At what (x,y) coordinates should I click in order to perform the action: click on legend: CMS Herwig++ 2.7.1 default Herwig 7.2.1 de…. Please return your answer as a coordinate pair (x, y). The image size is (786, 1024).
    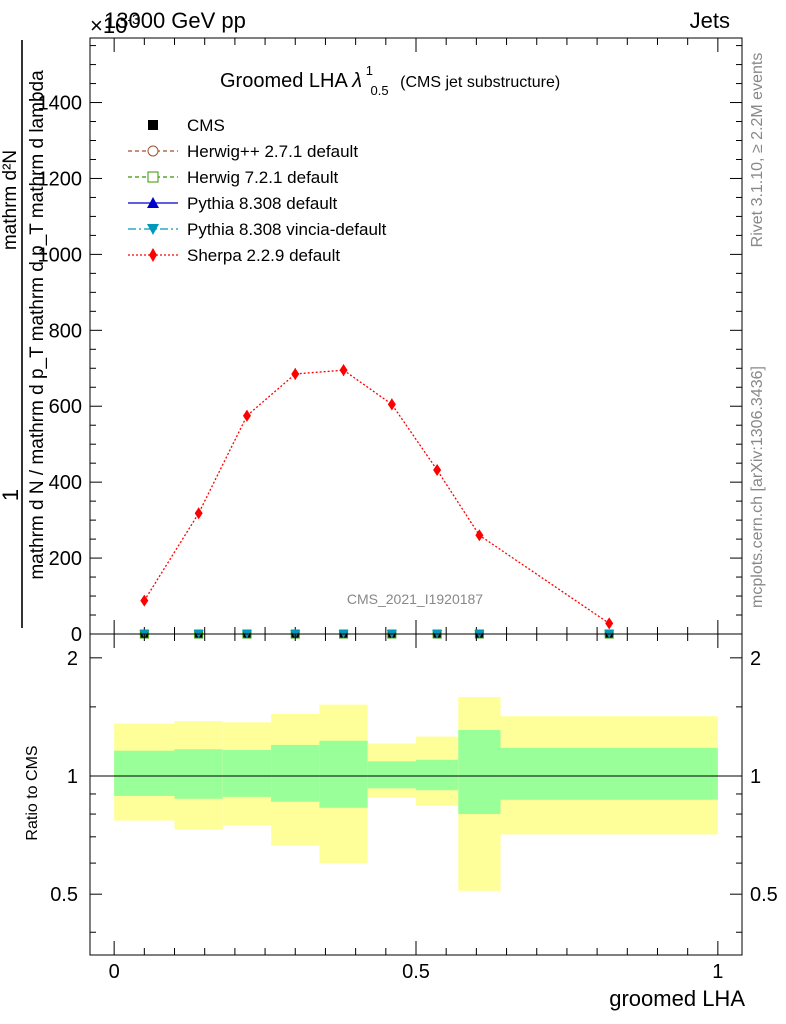
    Looking at the image, I should click on (257, 190).